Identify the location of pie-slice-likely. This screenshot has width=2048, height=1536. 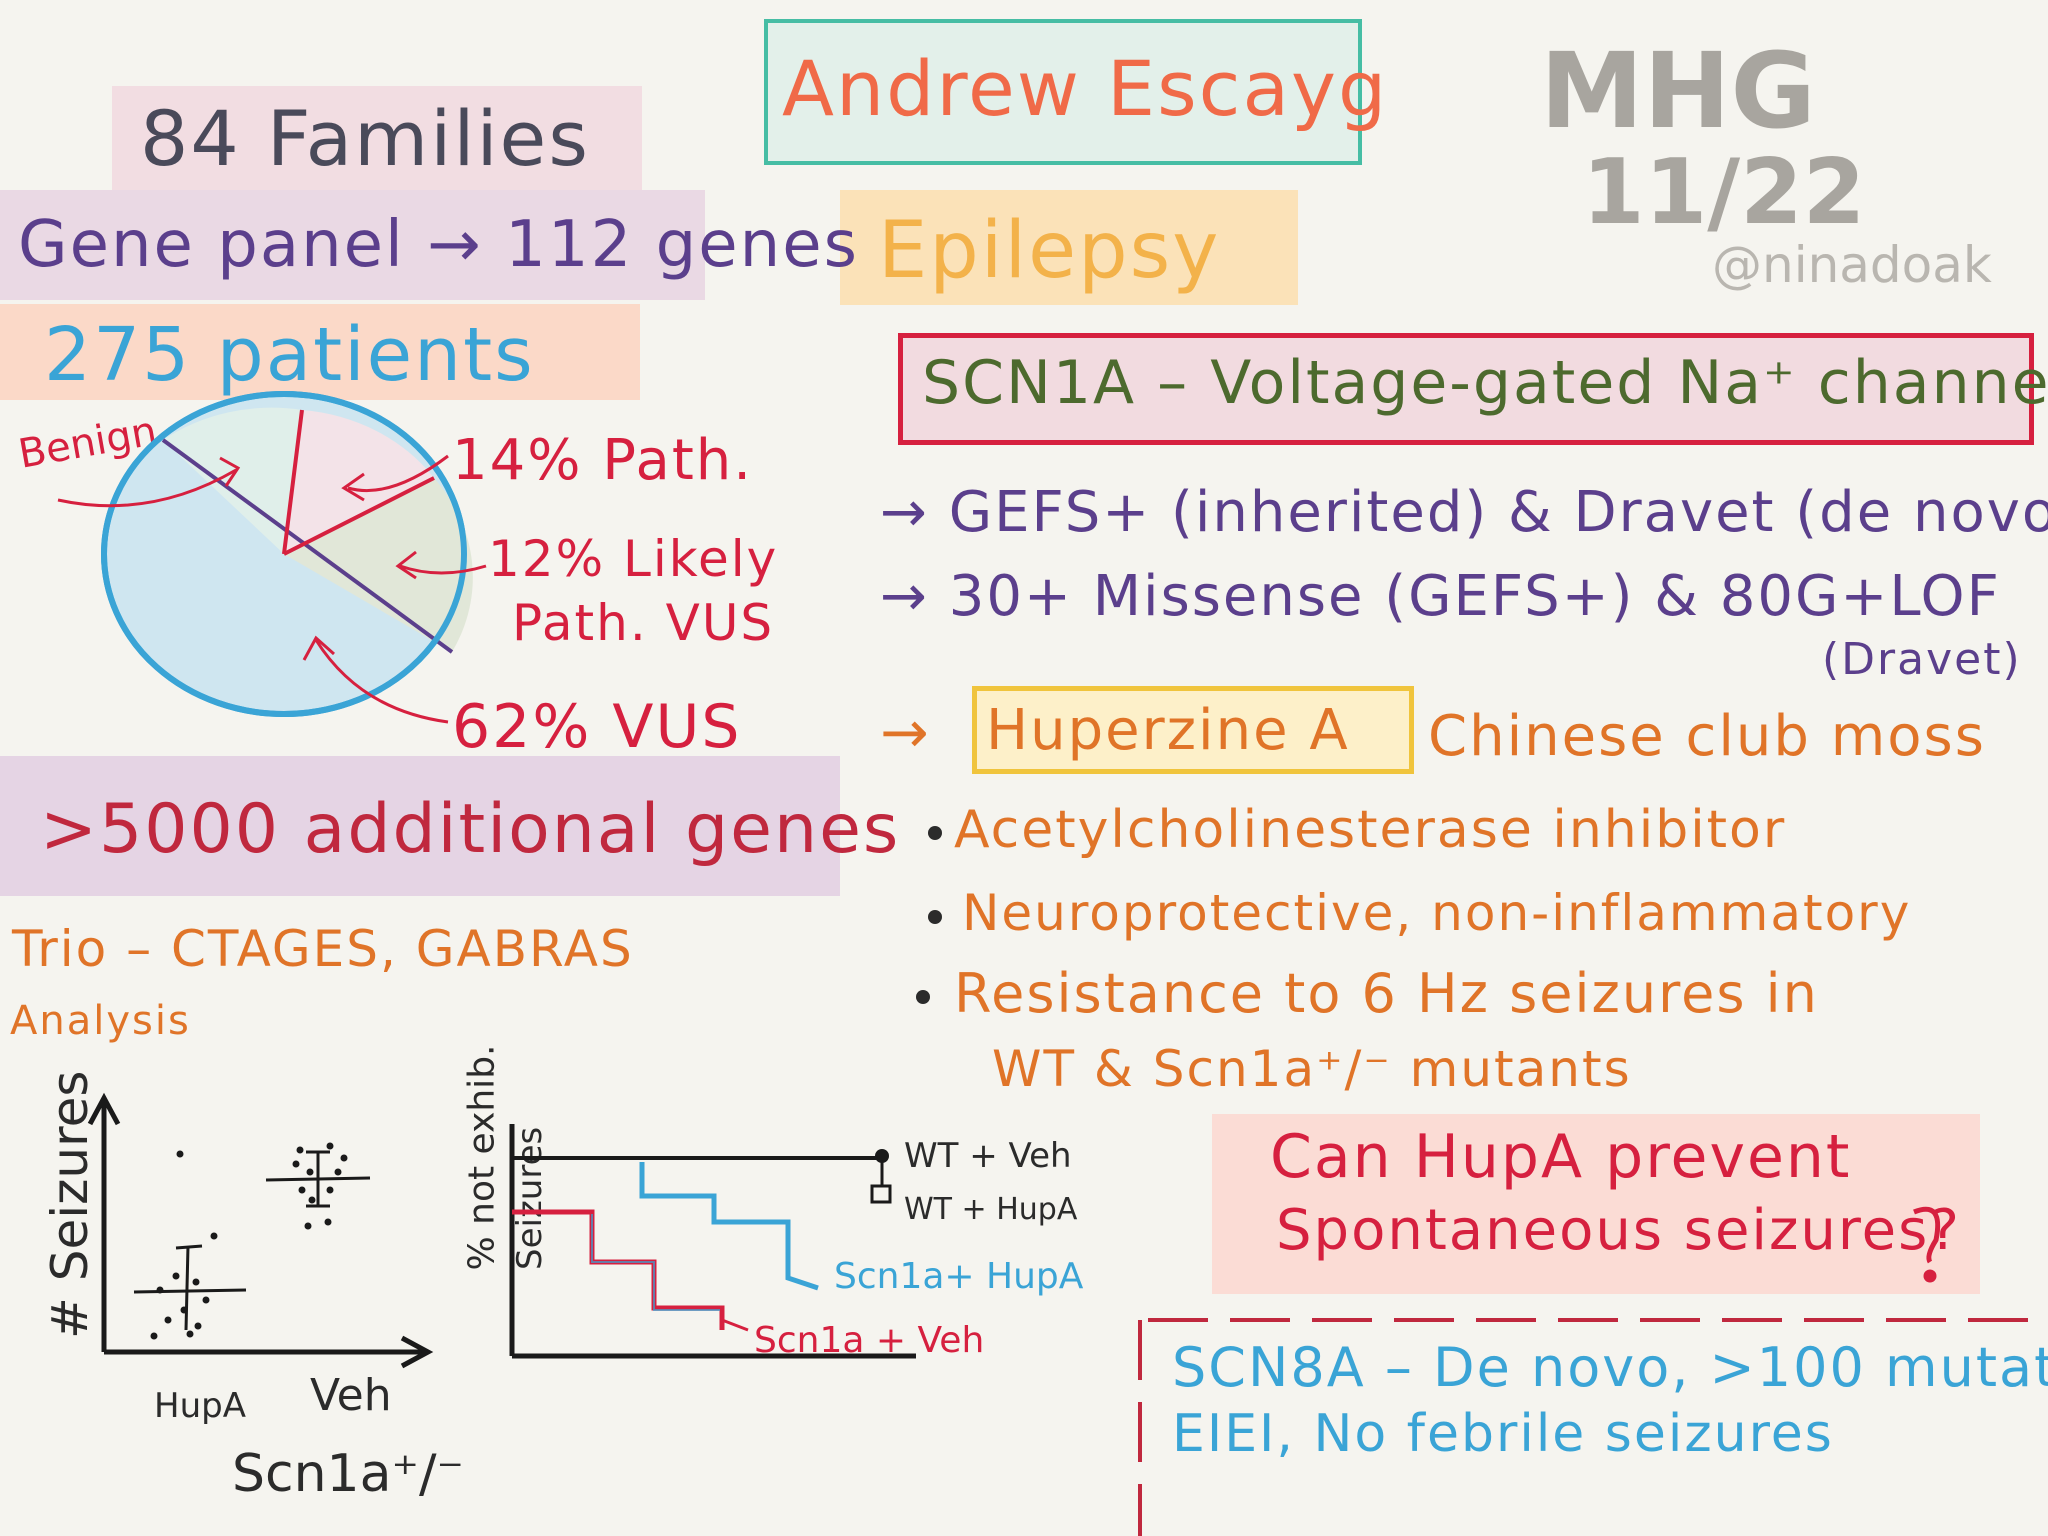
(378, 565).